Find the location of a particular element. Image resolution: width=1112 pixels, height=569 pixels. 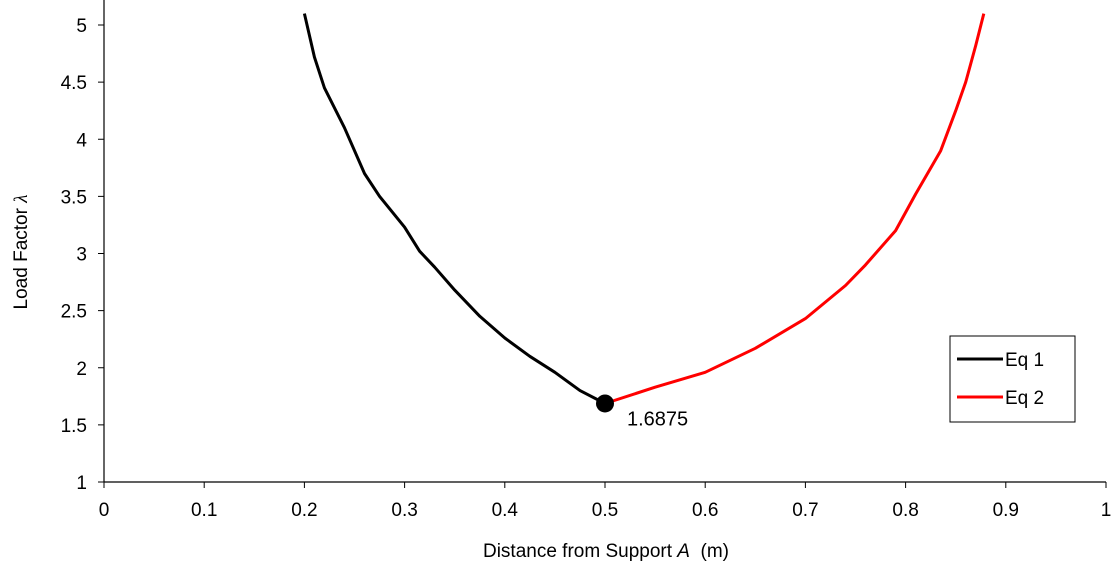

legend: Eq 1 Eq 2 is located at coordinates (1012, 379).